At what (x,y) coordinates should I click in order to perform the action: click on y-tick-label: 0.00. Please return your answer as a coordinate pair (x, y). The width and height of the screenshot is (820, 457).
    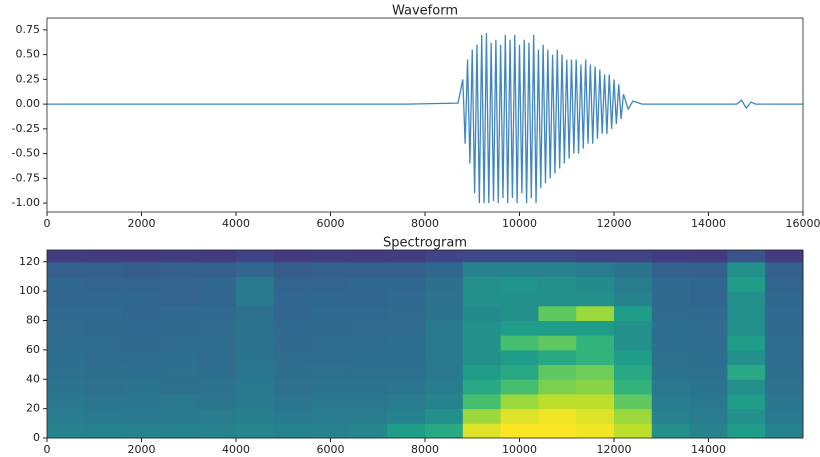
    Looking at the image, I should click on (28, 103).